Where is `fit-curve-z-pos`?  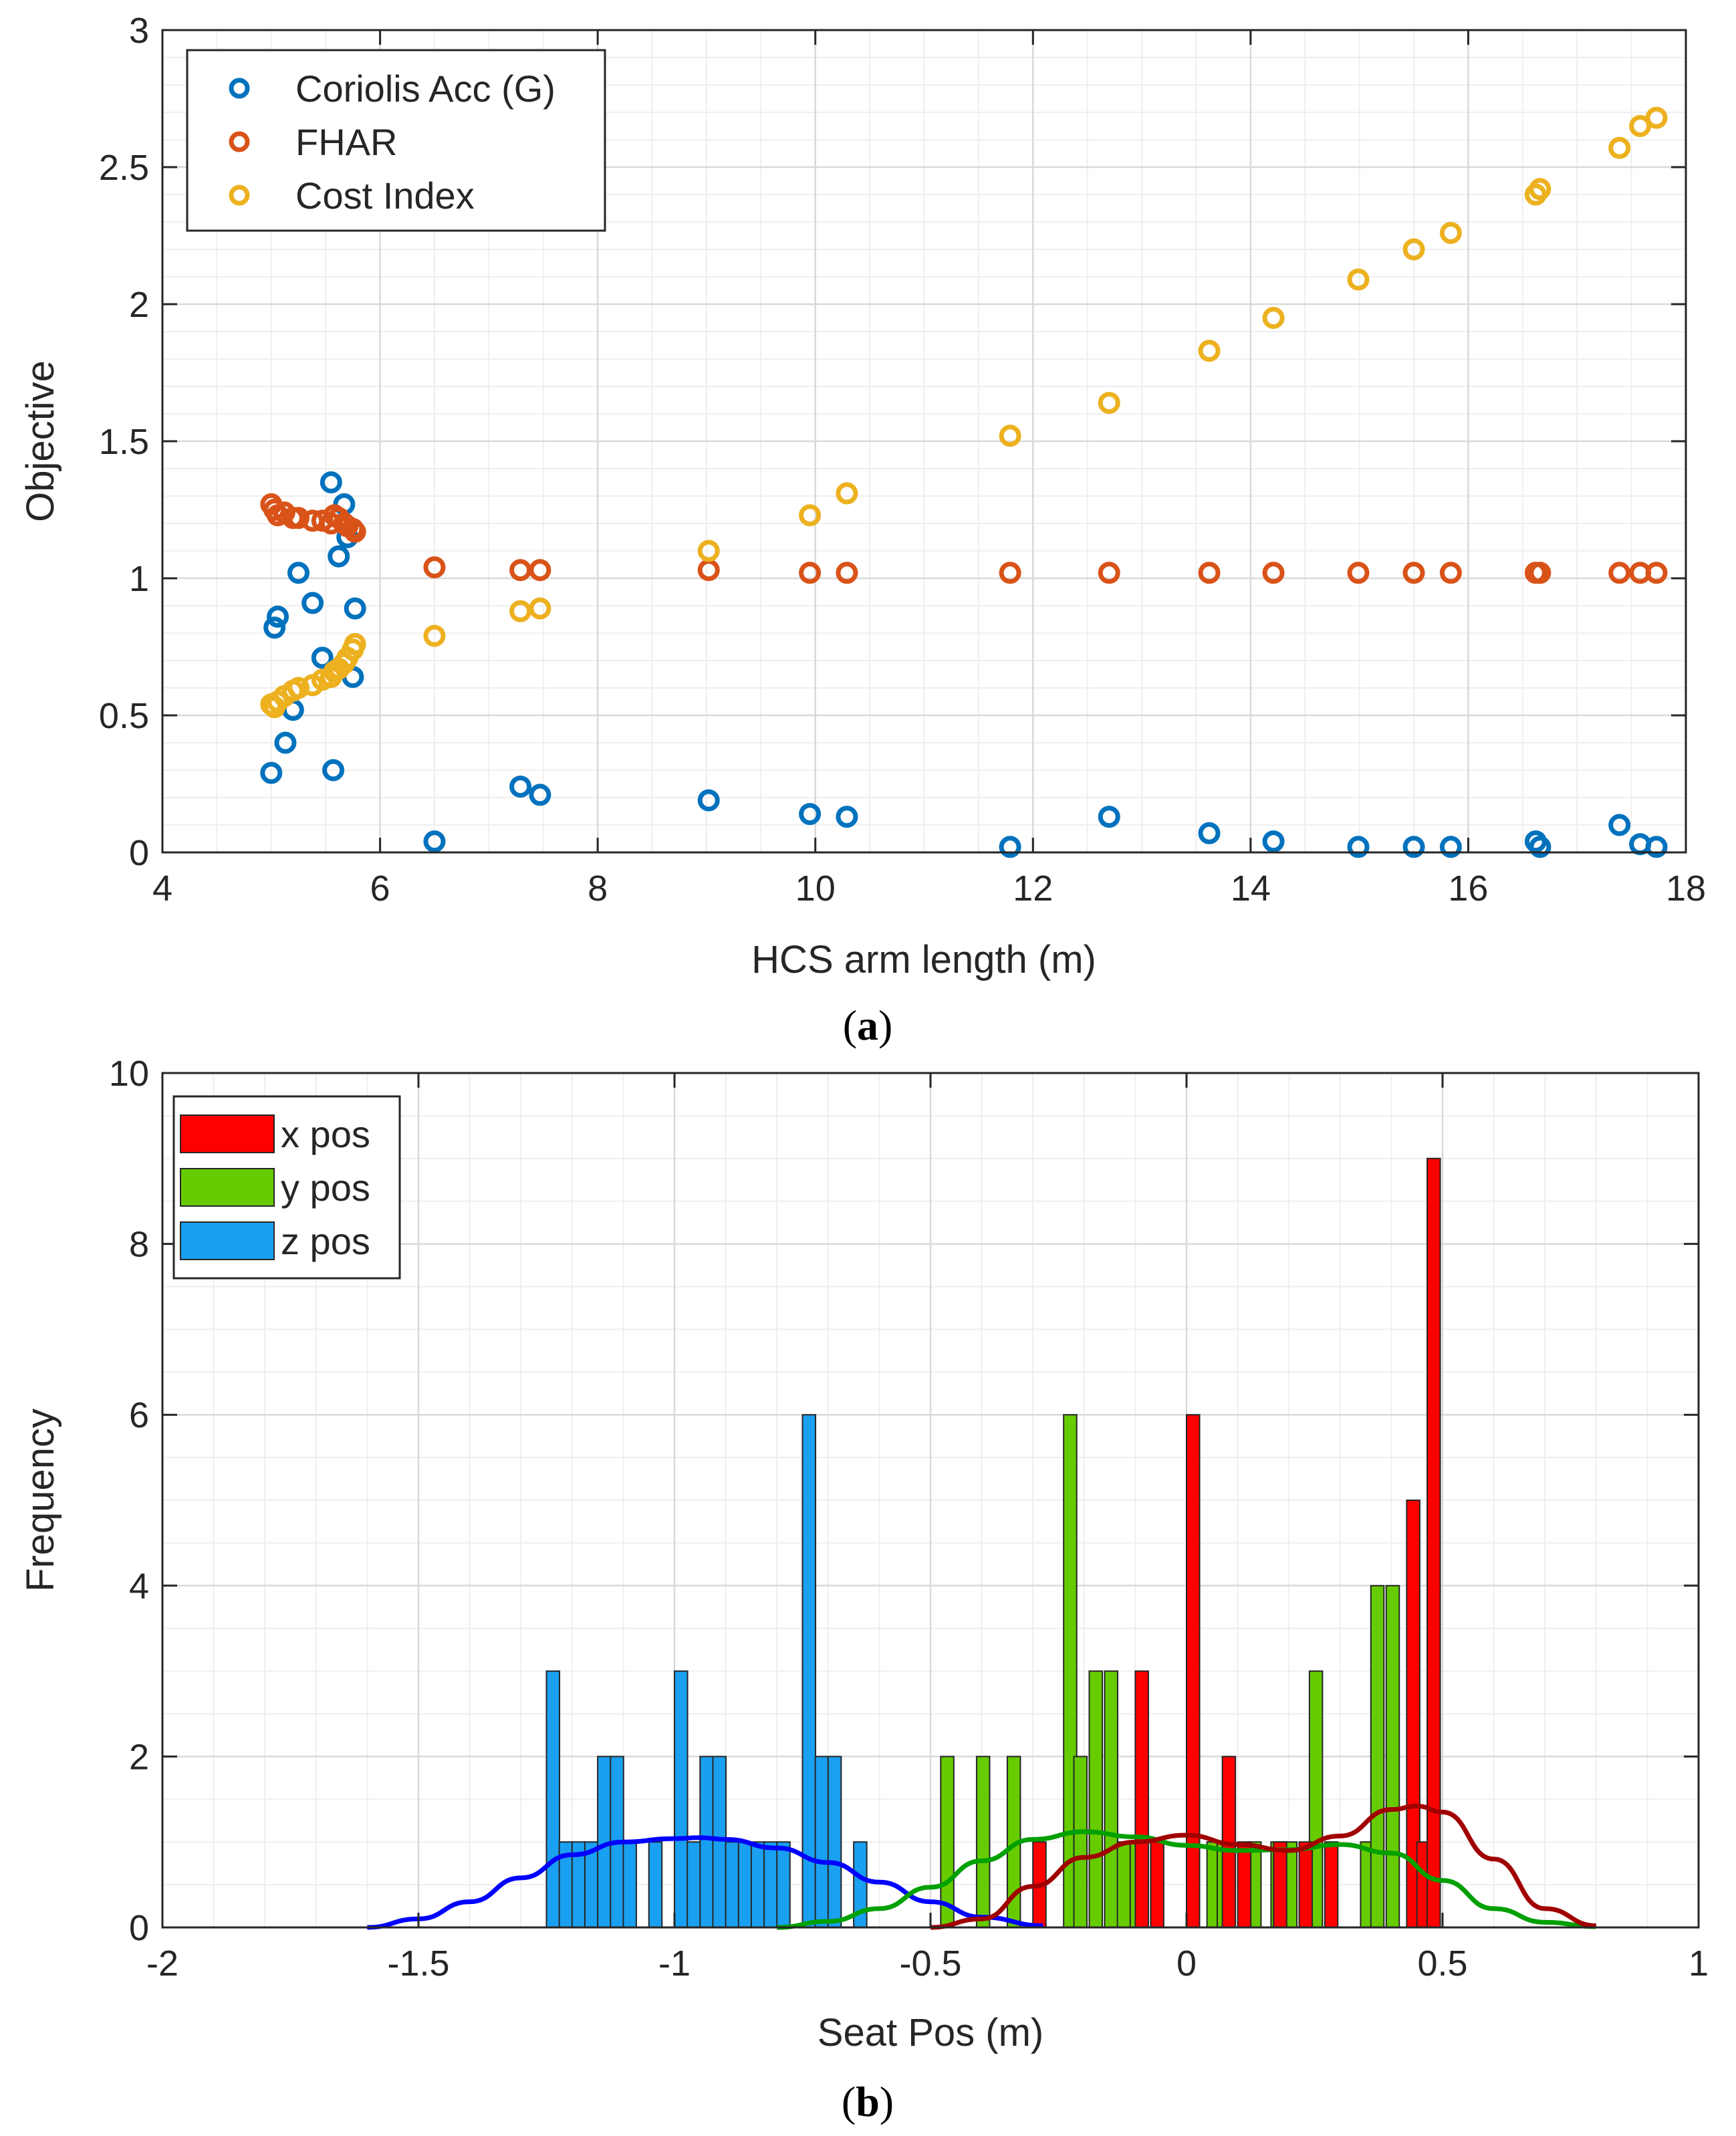
fit-curve-z-pos is located at coordinates (705, 1883).